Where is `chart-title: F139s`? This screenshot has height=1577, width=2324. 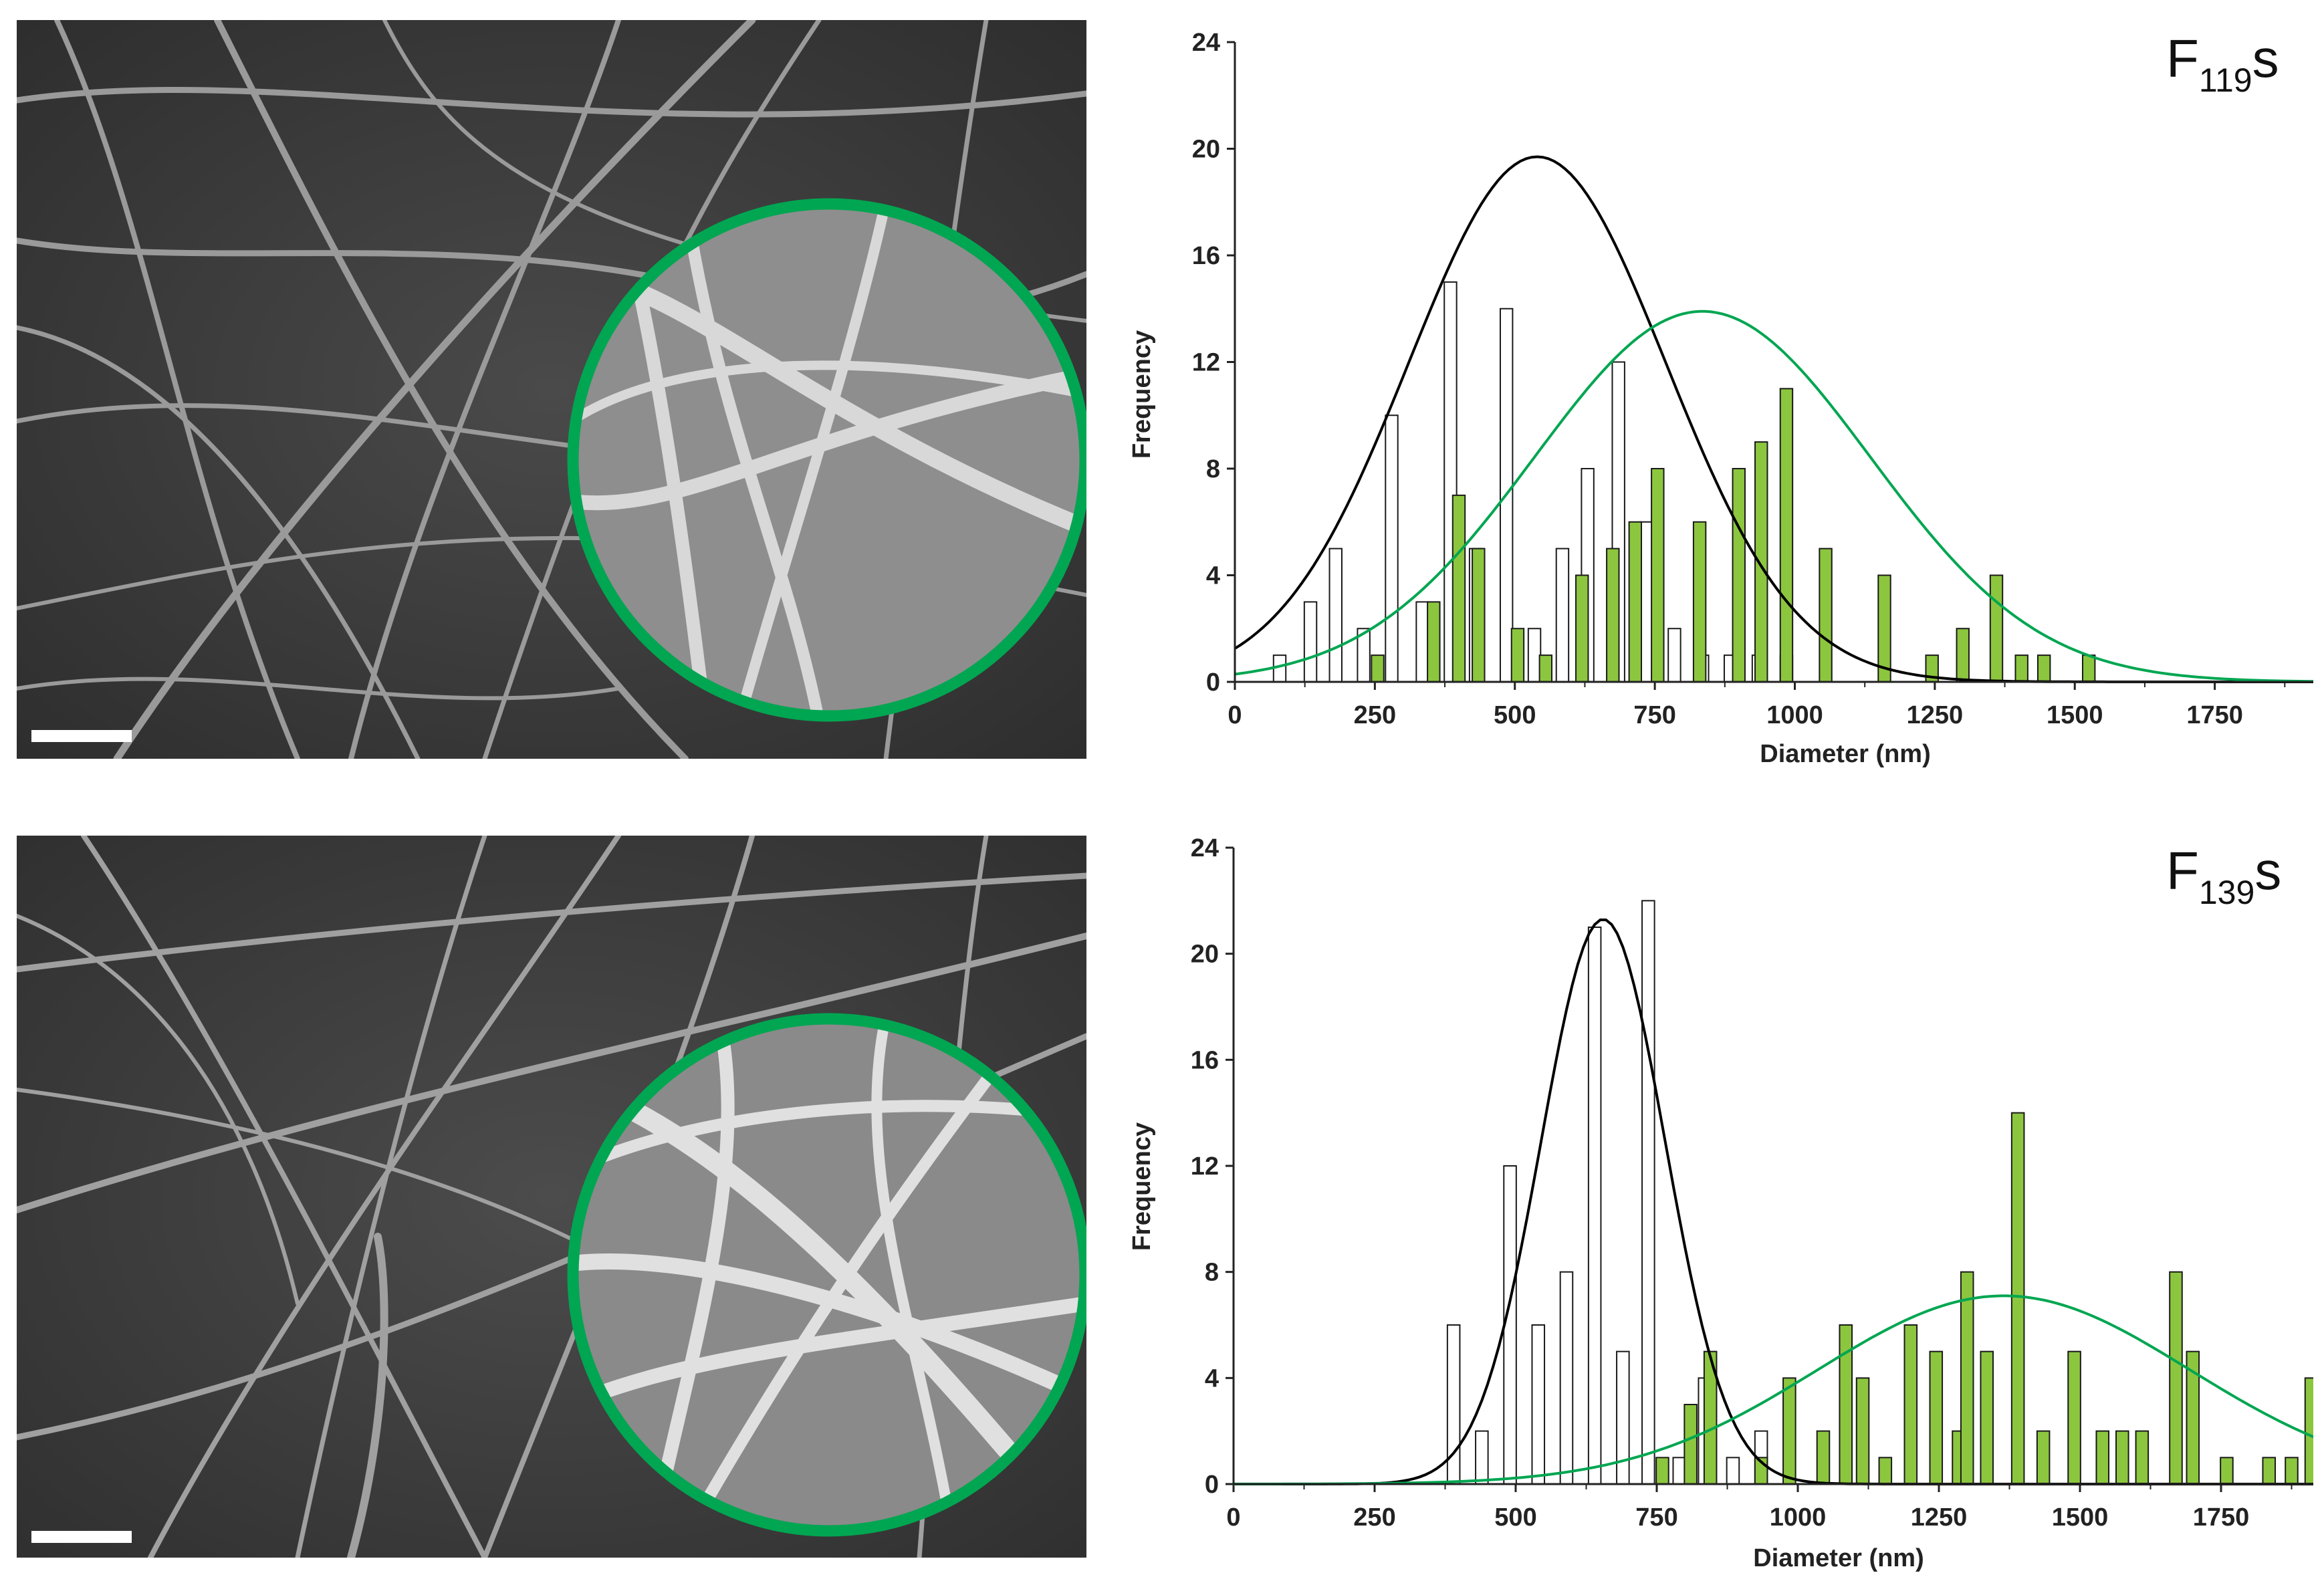 chart-title: F139s is located at coordinates (2223, 876).